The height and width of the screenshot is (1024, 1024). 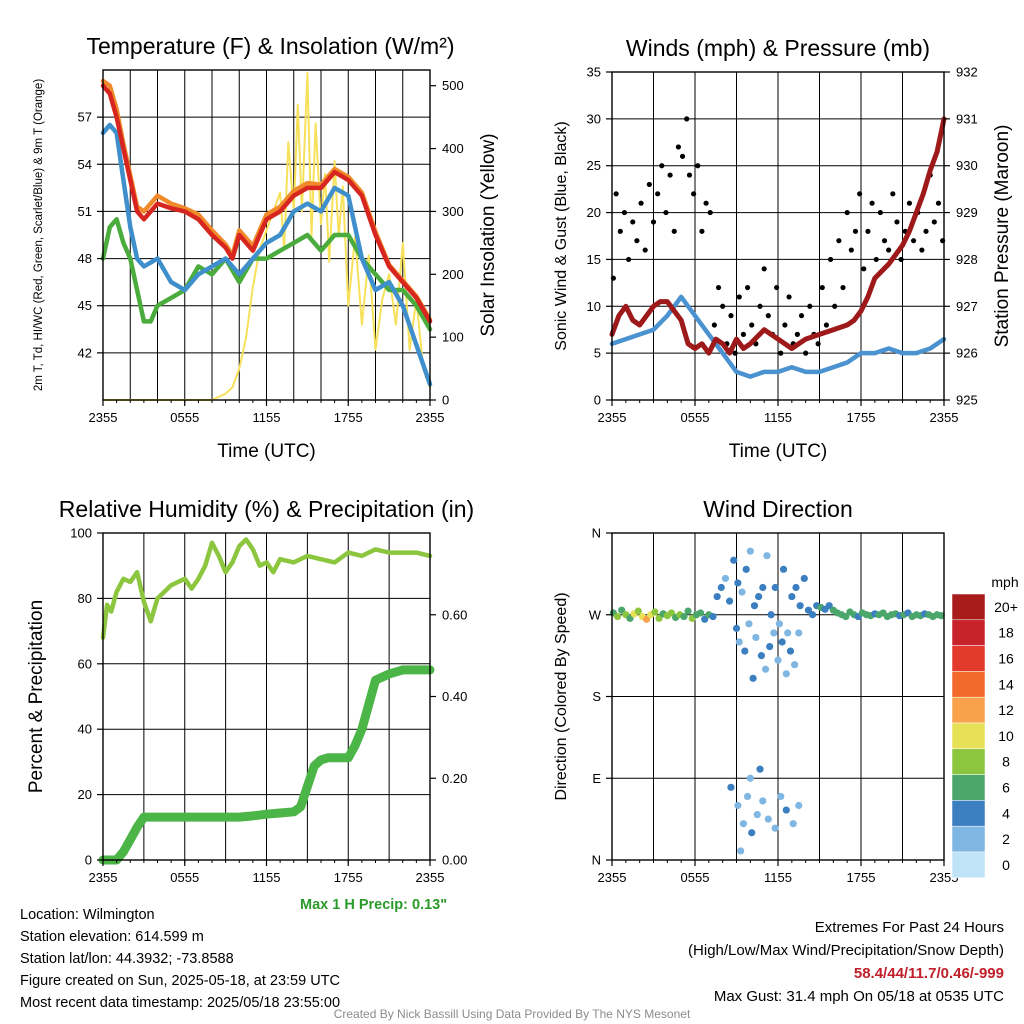 What do you see at coordinates (778, 877) in the screenshot?
I see `x-tick-label: 1155` at bounding box center [778, 877].